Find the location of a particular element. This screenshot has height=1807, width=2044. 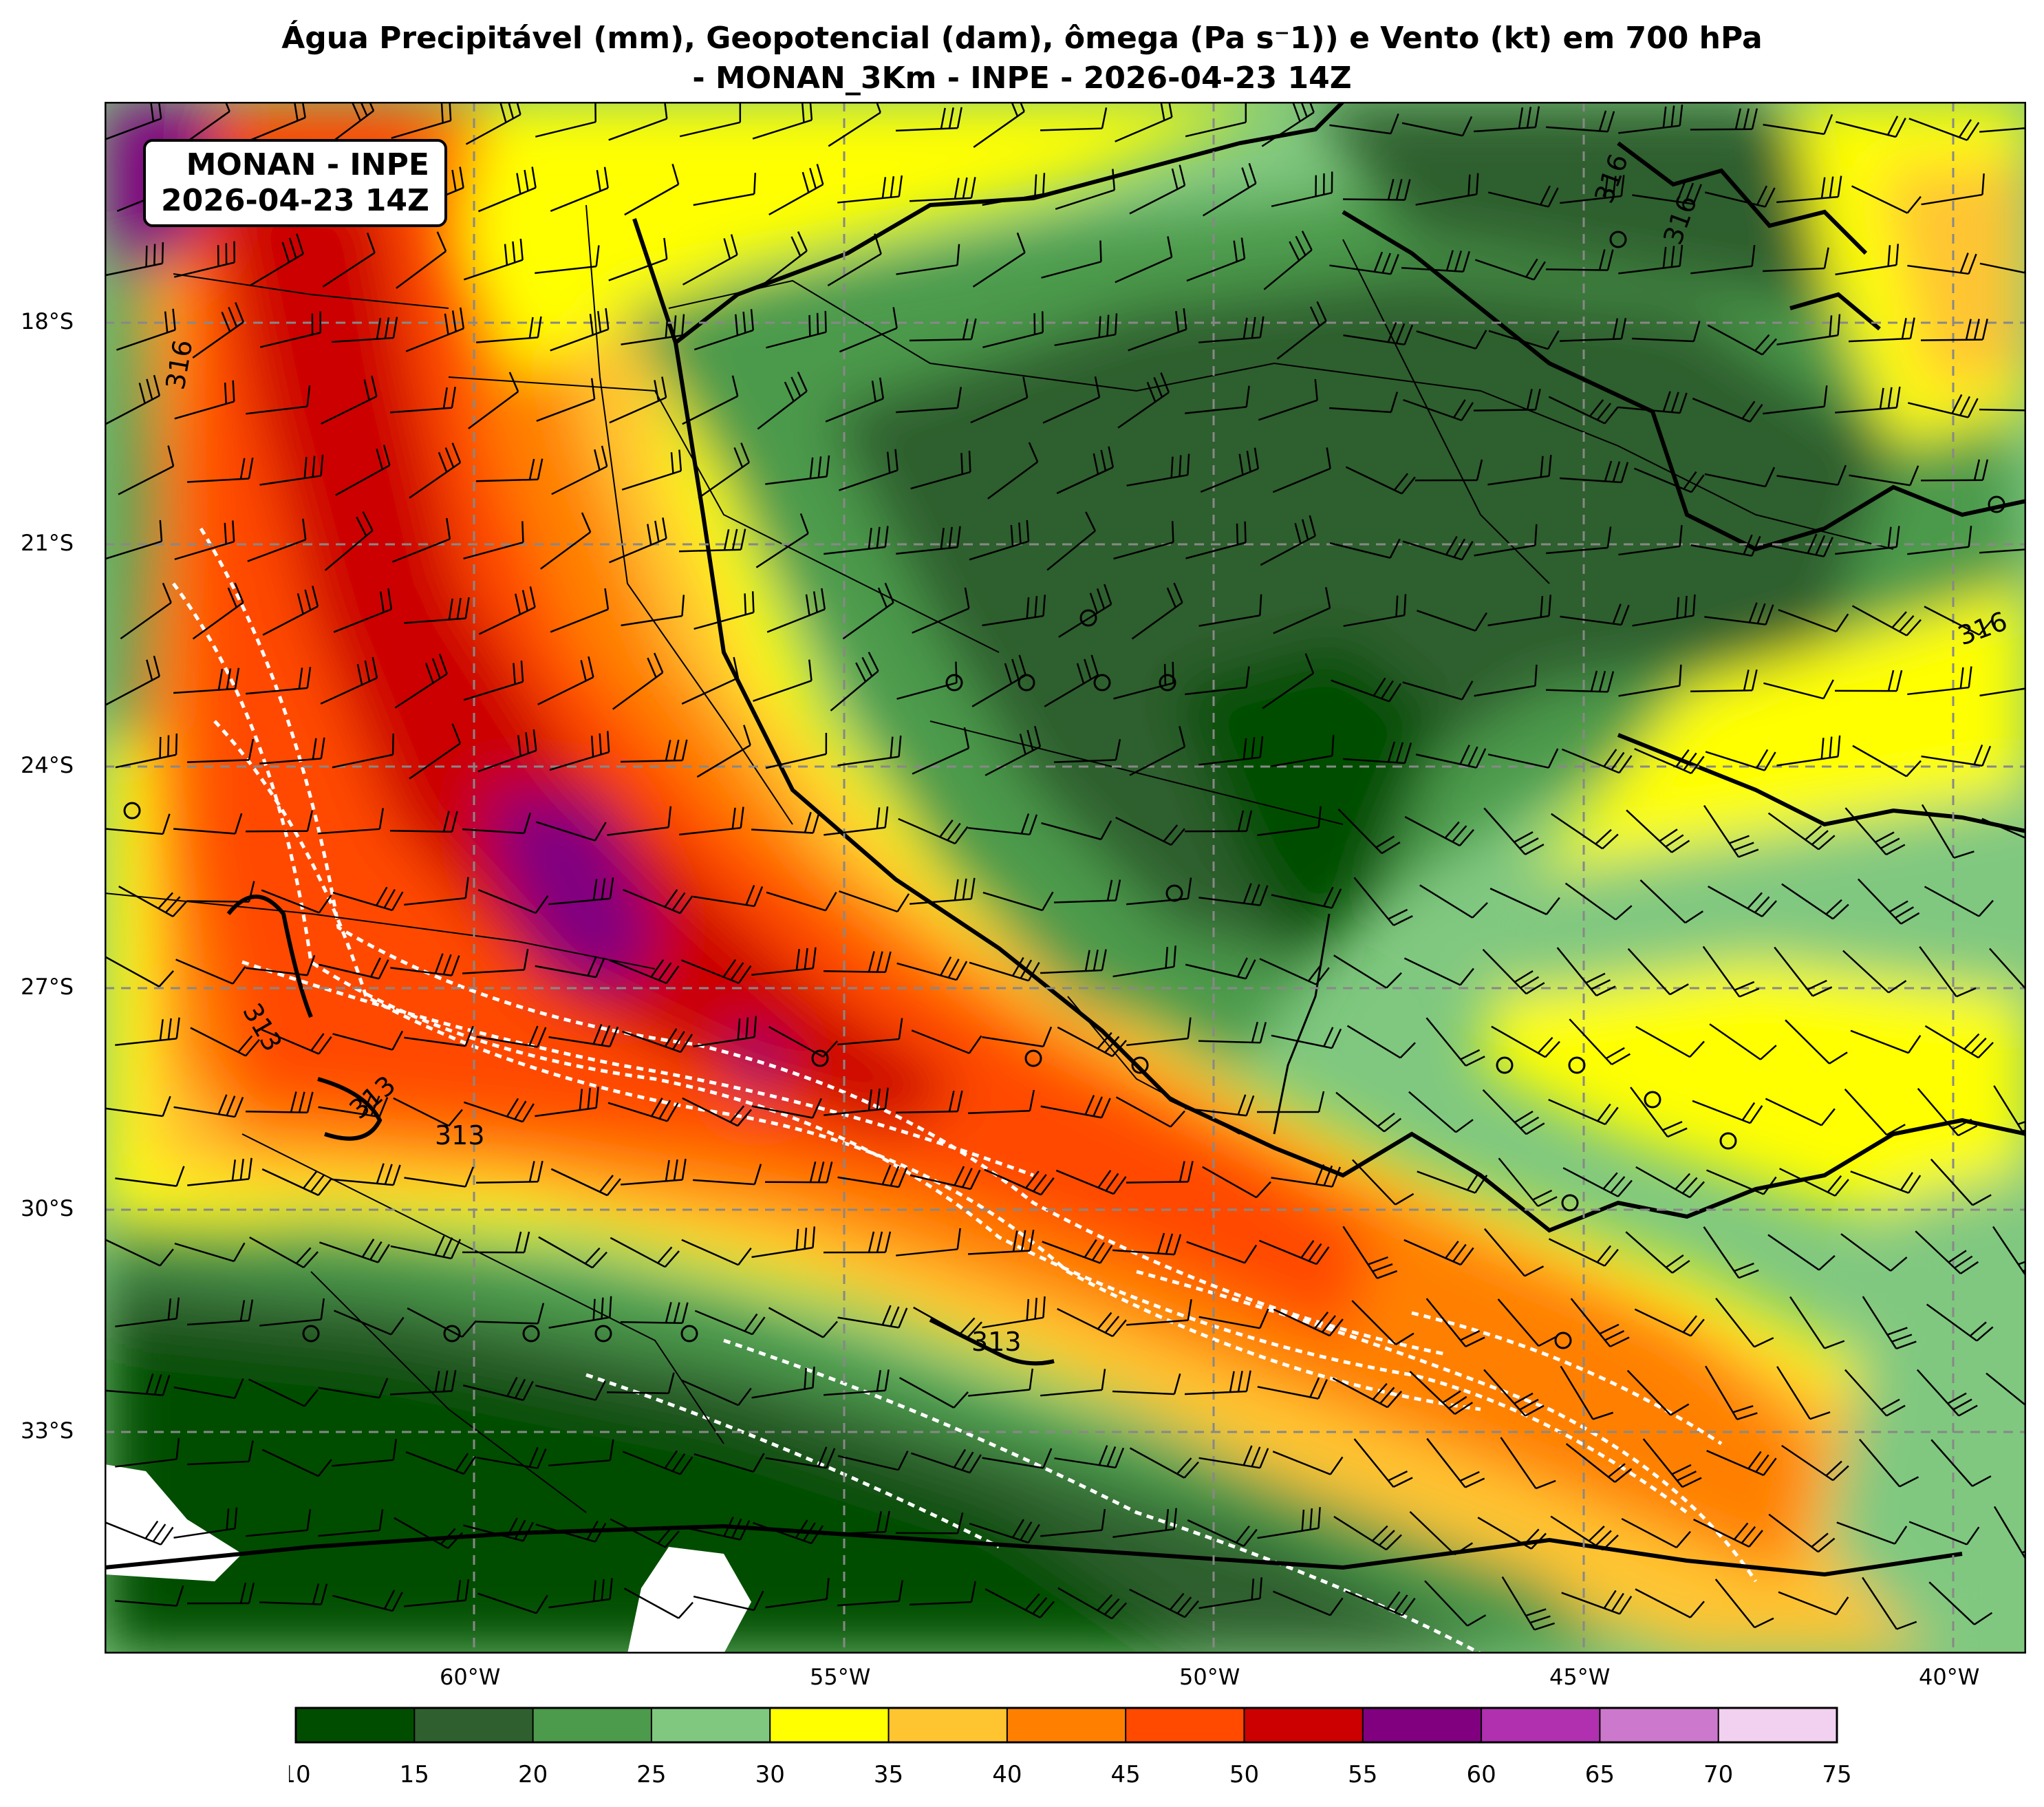

colorbar-swatch is located at coordinates (830, 1725).